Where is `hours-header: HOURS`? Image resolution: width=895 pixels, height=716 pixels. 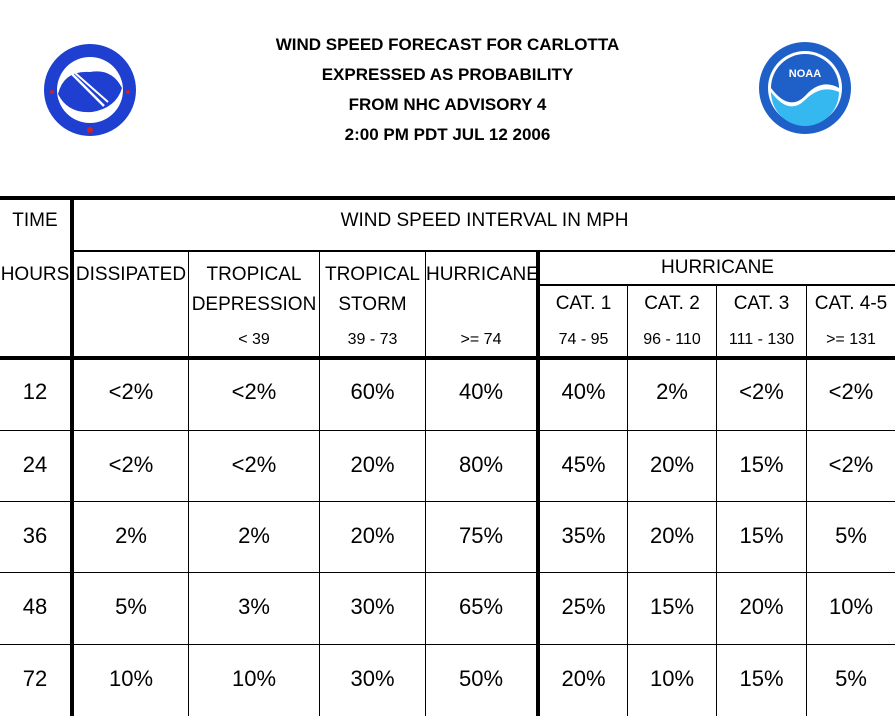 hours-header: HOURS is located at coordinates (35, 274).